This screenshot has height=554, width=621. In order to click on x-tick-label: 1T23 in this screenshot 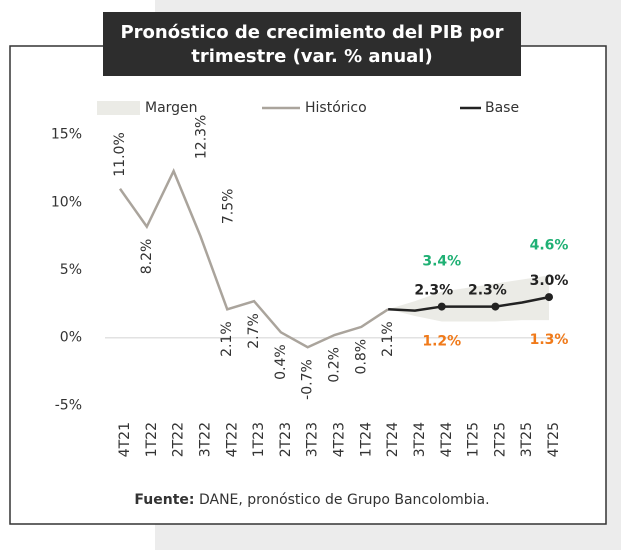, I will do `click(259, 439)`.